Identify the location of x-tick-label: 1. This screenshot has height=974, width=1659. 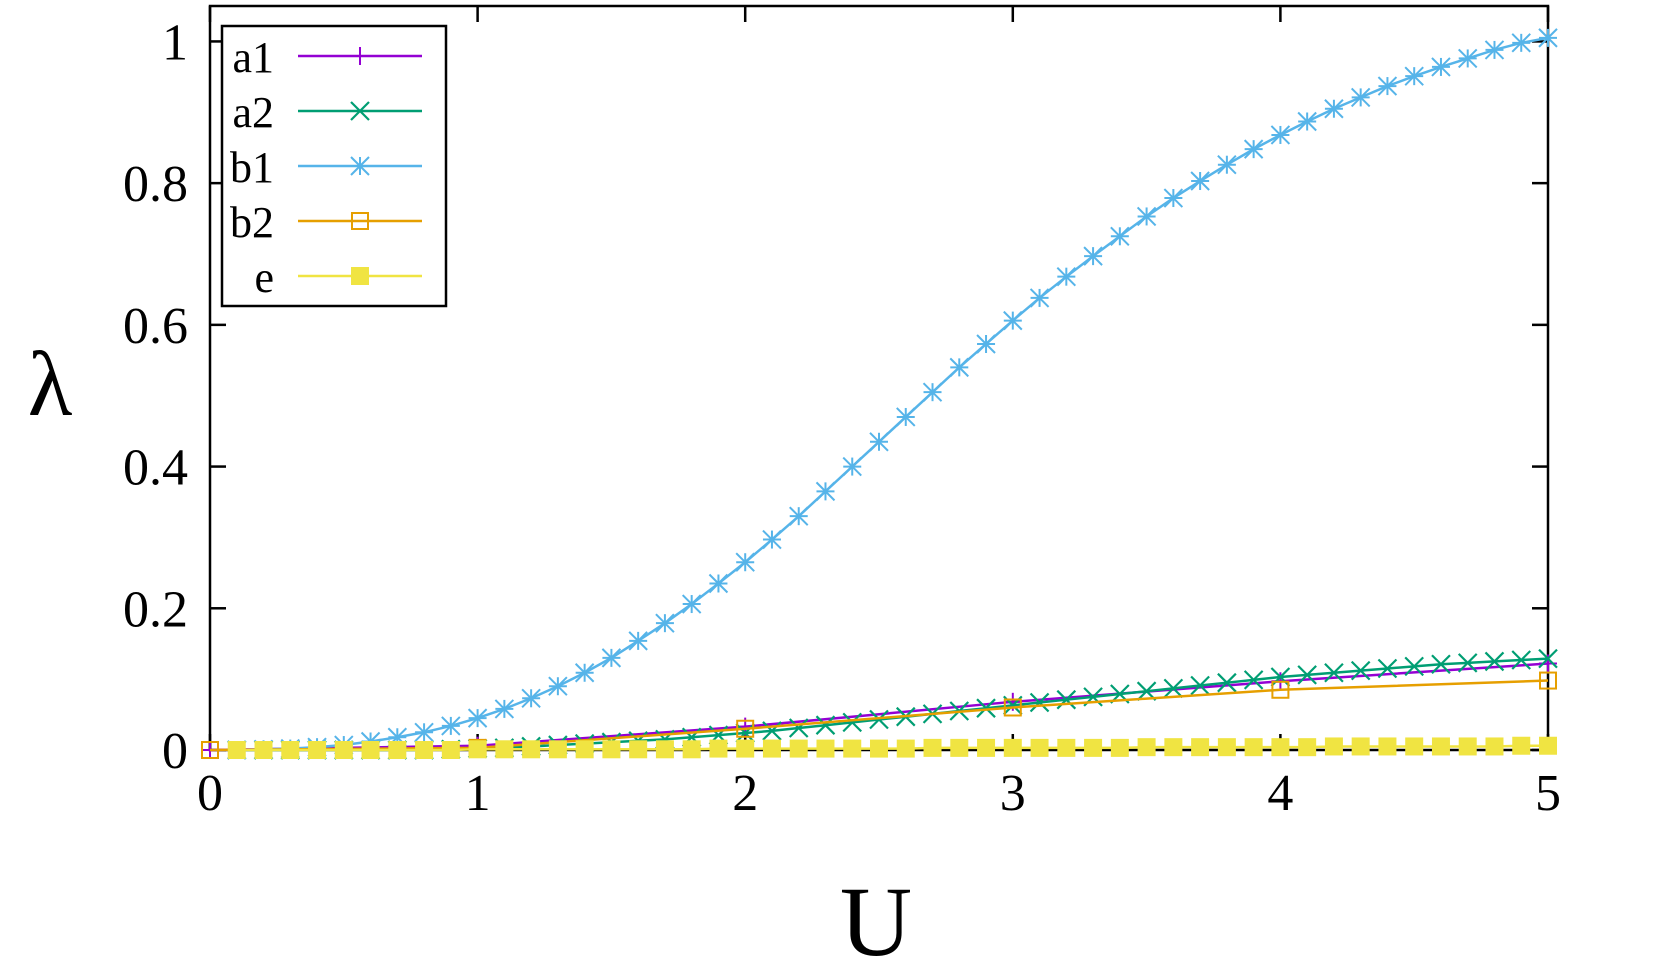
(478, 793).